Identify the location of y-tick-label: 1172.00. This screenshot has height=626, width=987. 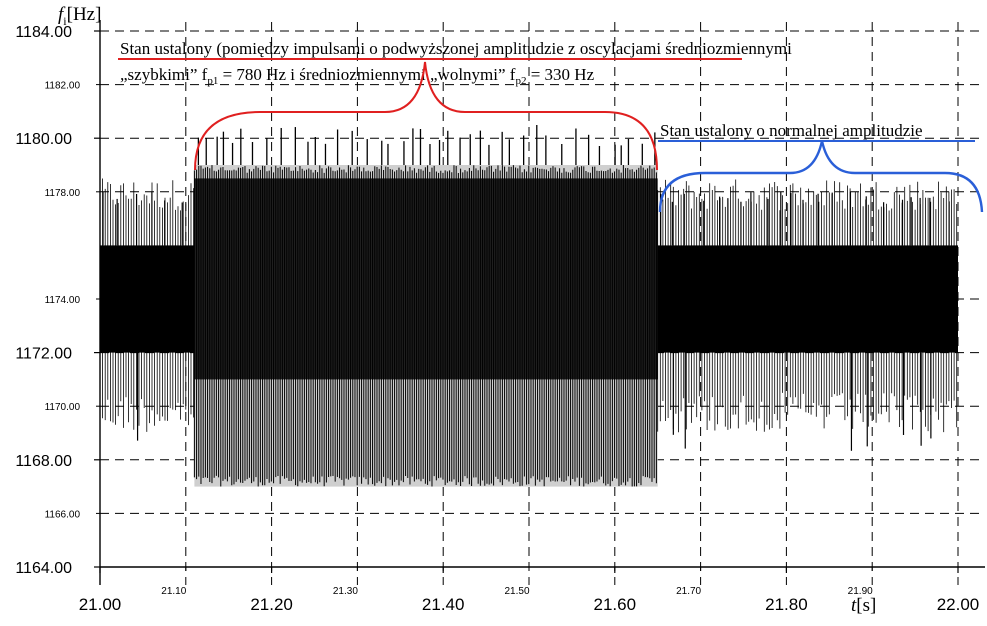
(43, 354).